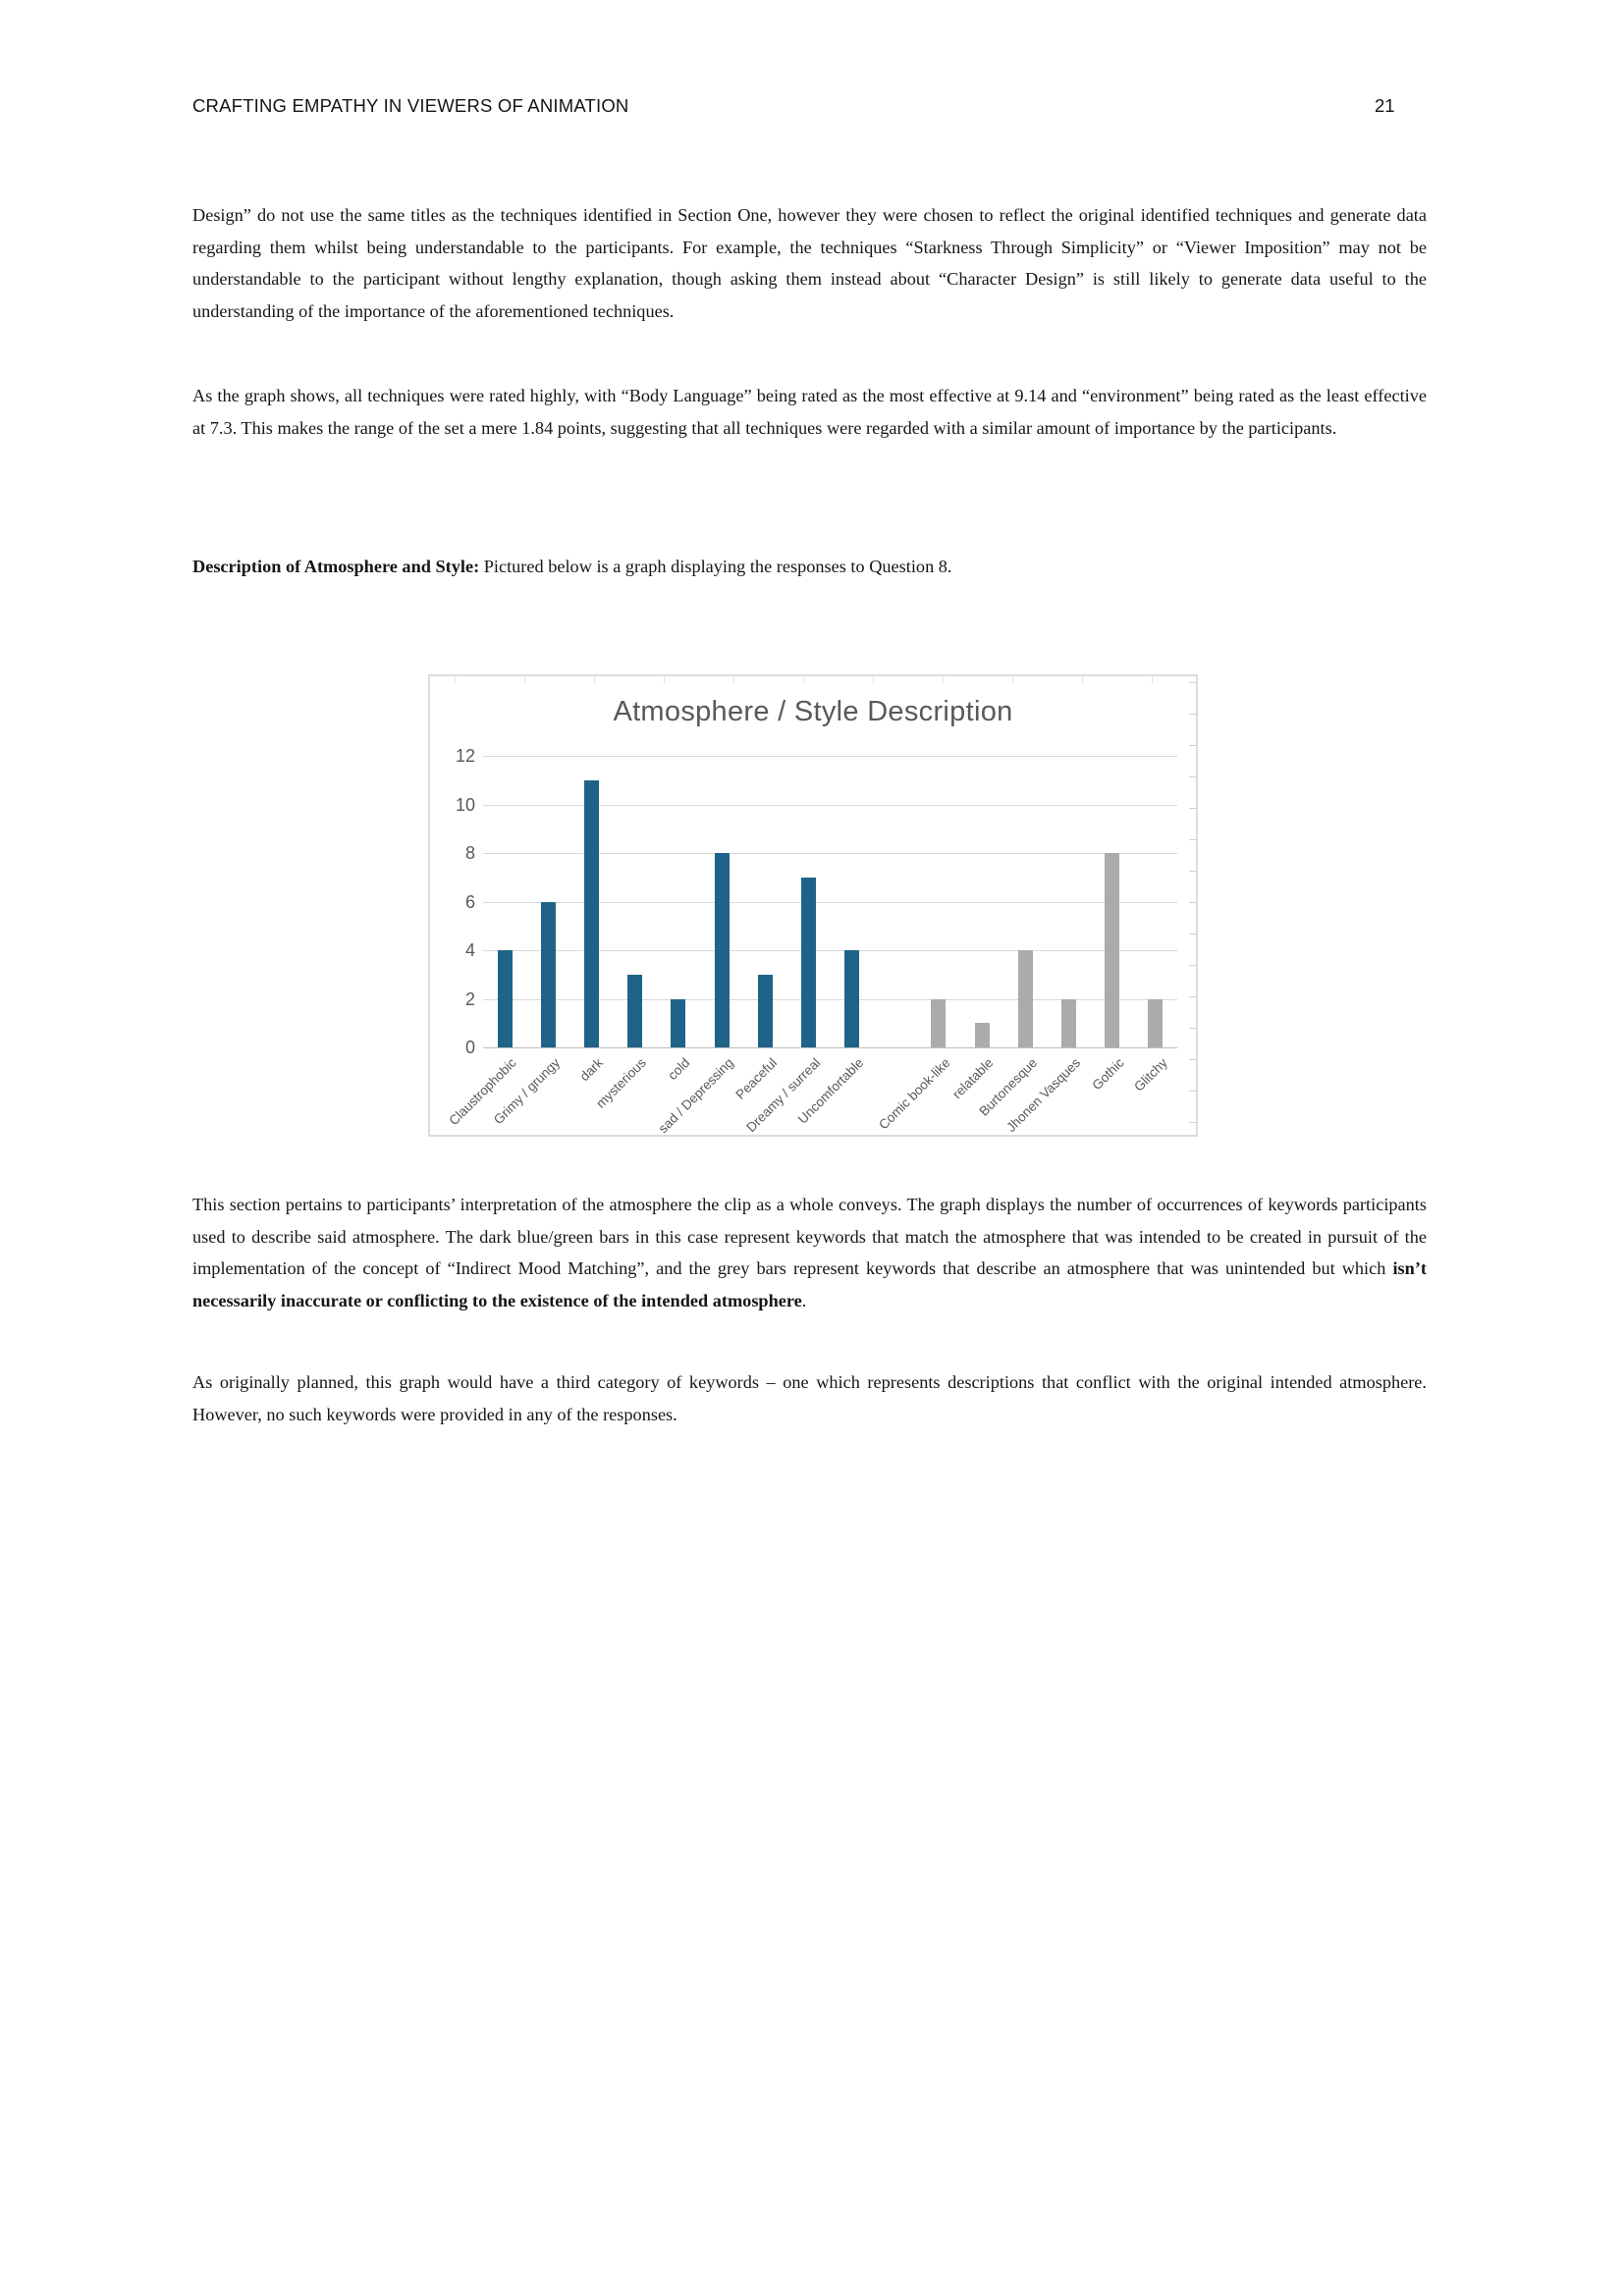 This screenshot has width=1624, height=2296. What do you see at coordinates (469, 853) in the screenshot?
I see `y-axis-label: 8` at bounding box center [469, 853].